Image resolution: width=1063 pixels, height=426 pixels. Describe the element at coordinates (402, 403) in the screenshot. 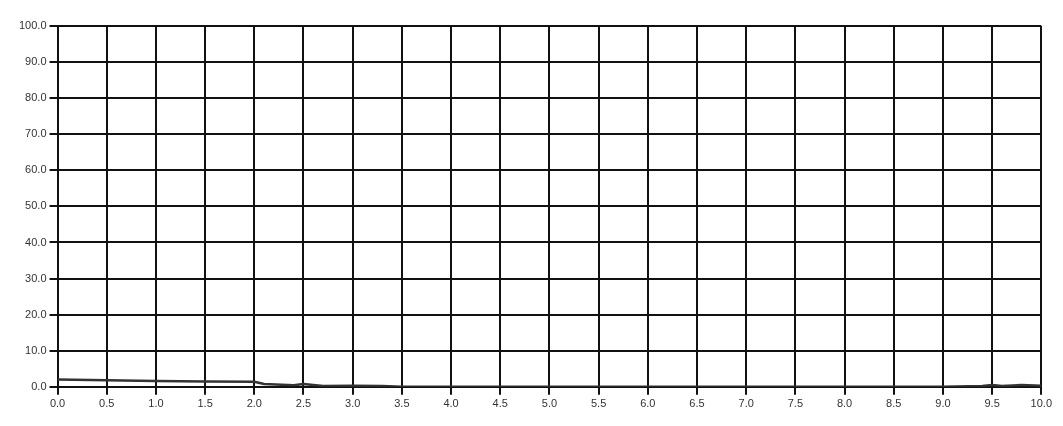

I see `x-tick-label: 3.5` at that location.